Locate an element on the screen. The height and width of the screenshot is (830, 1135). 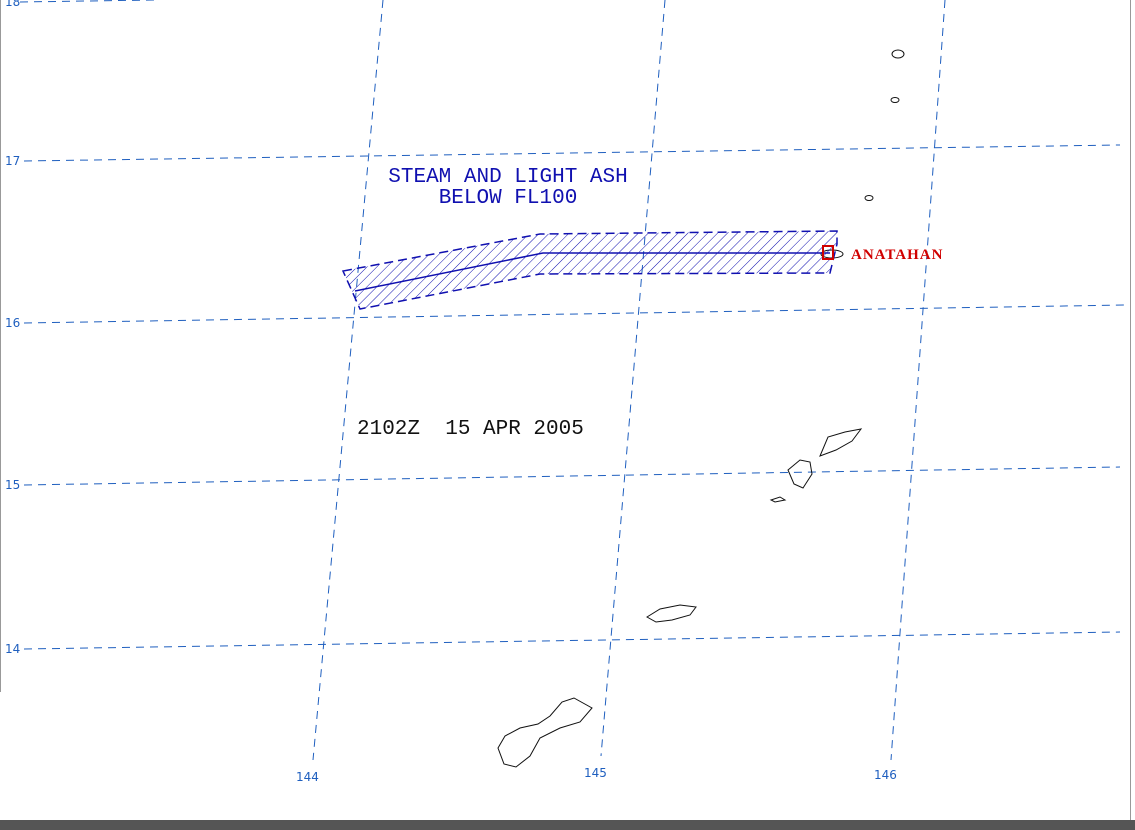
ash-area is located at coordinates (589, 270).